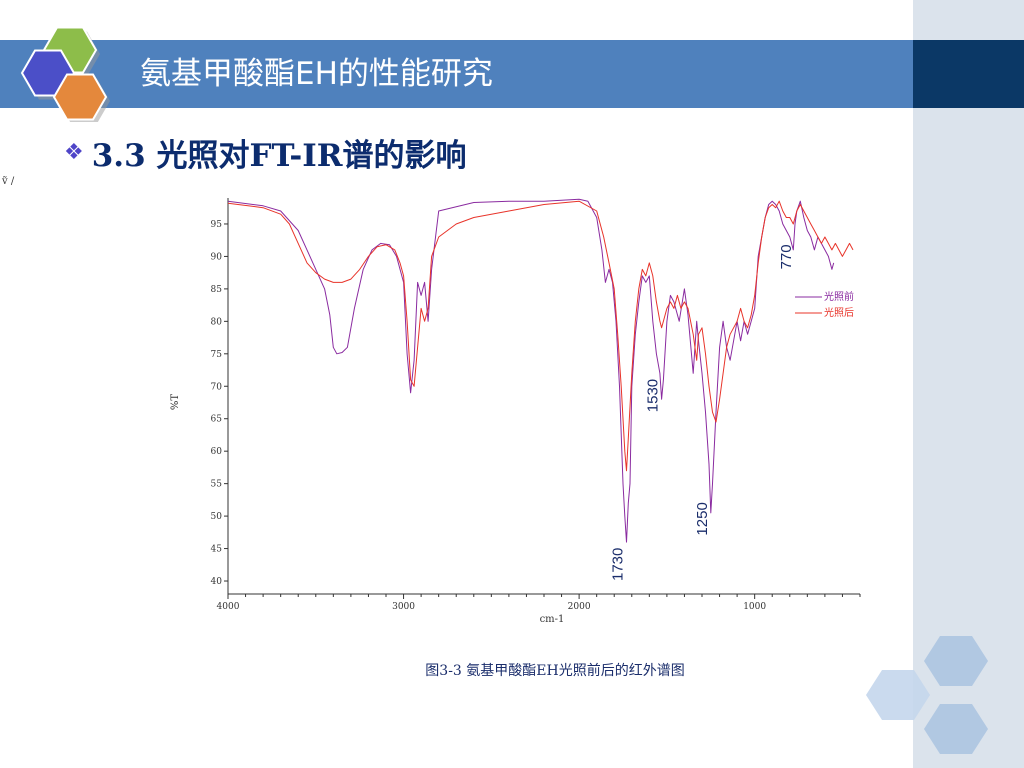  I want to click on y-axis-label: %T, so click(175, 402).